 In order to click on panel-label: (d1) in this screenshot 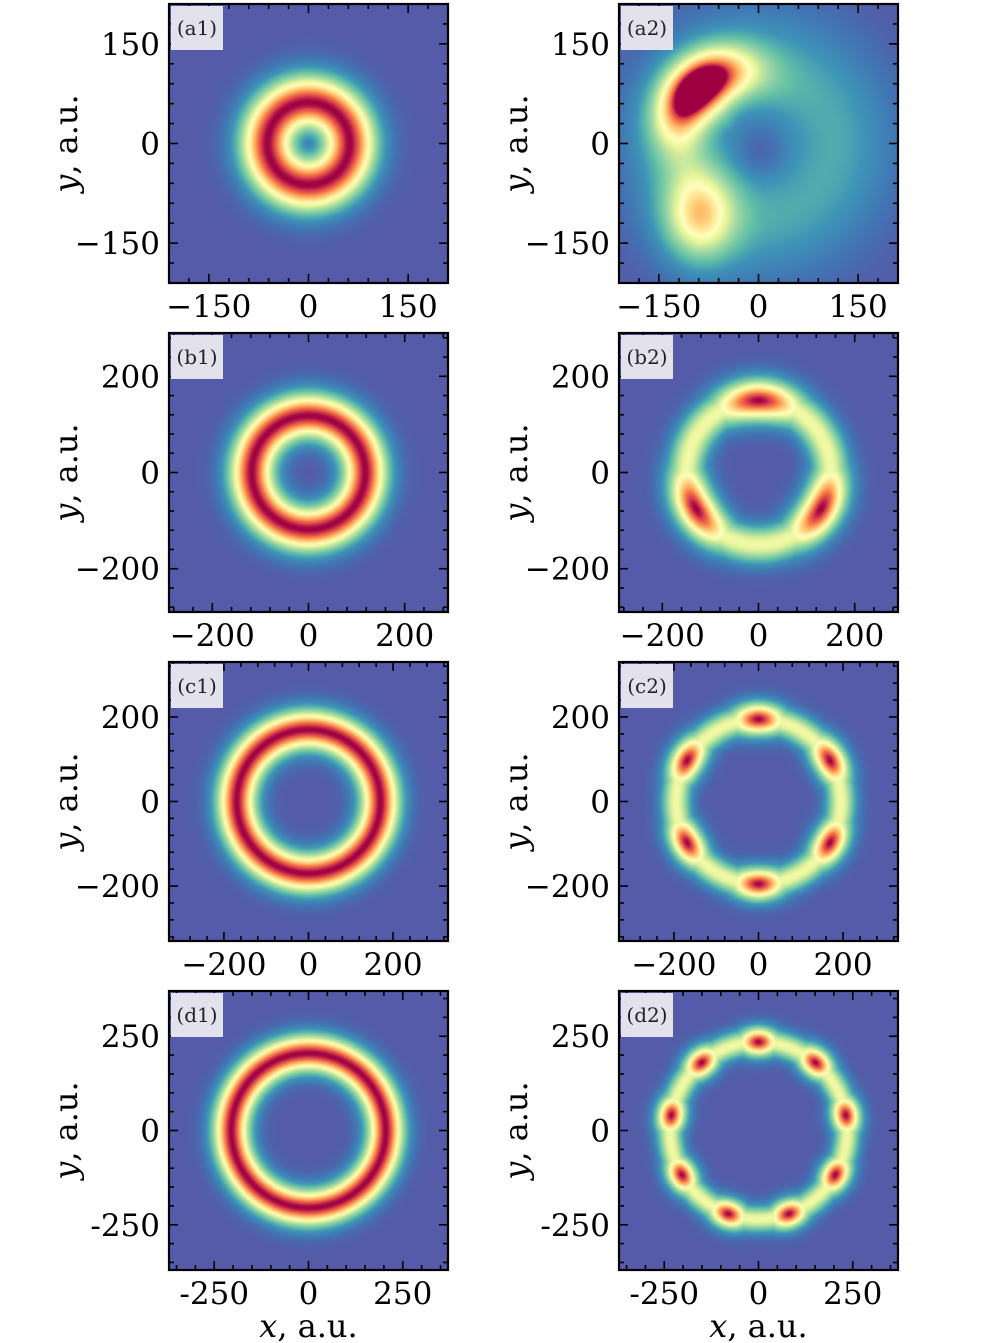, I will do `click(196, 1015)`.